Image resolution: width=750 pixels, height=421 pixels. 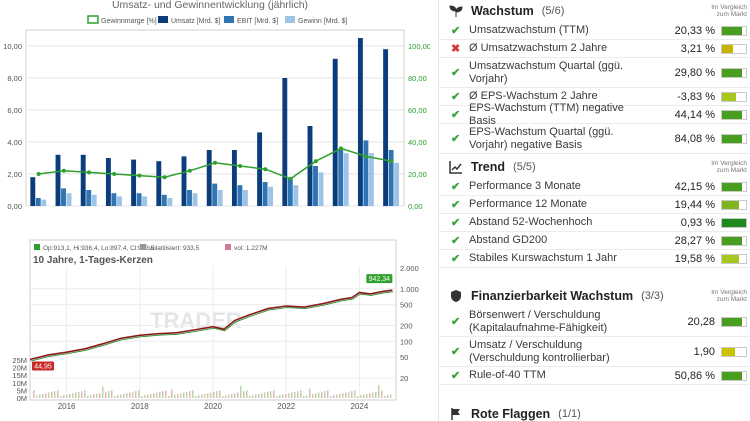 What do you see at coordinates (189, 20) in the screenshot?
I see `legend-item: Umsatz [Mrd. $]` at bounding box center [189, 20].